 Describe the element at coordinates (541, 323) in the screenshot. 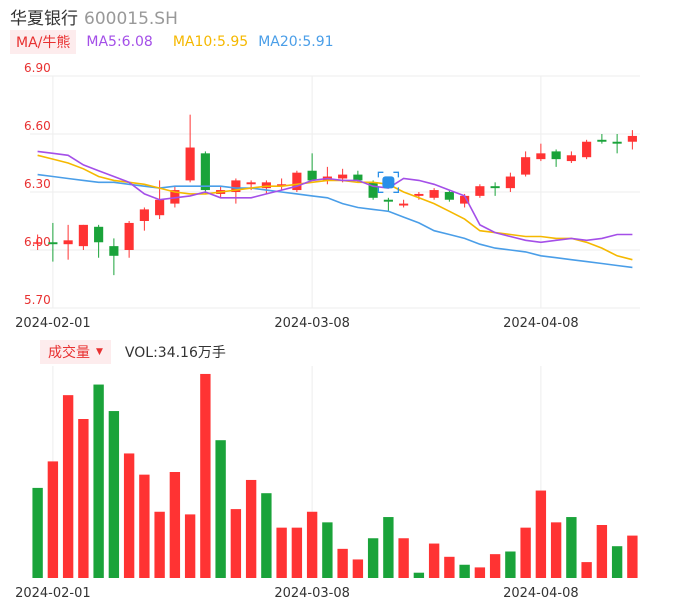

I see `price-date-tick-label: 2024-04-08` at that location.